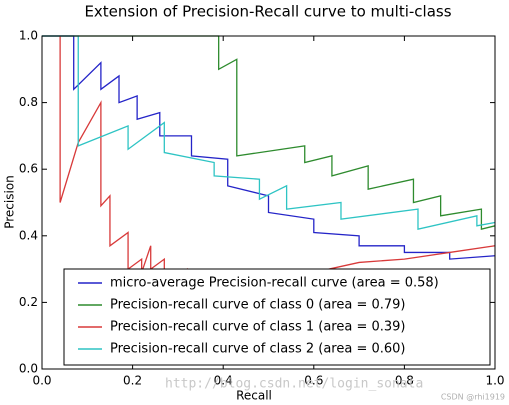 Image resolution: width=509 pixels, height=405 pixels. Describe the element at coordinates (28, 369) in the screenshot. I see `y-tick-label: 0.0` at that location.